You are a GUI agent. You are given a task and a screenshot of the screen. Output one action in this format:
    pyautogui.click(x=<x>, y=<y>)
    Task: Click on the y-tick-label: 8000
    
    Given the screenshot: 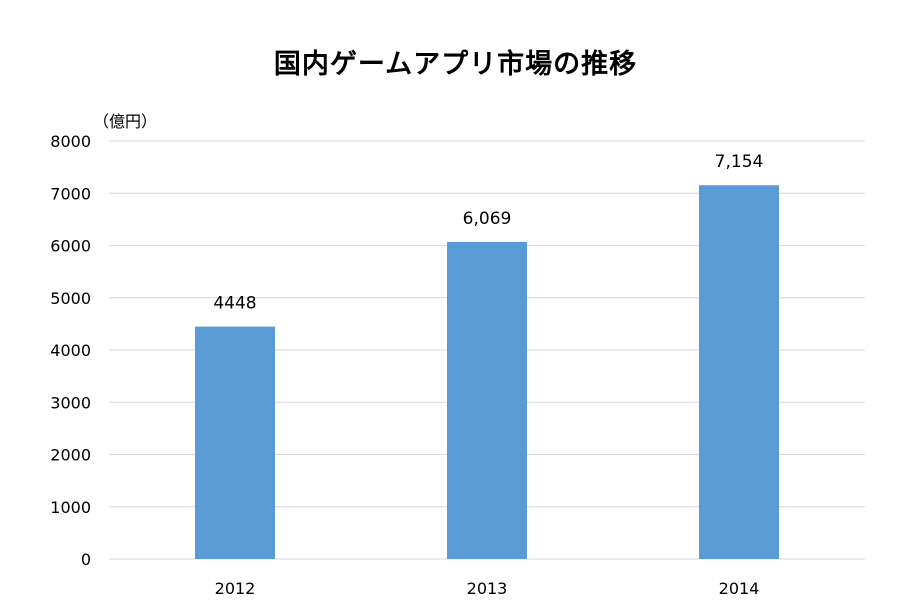 What is the action you would take?
    pyautogui.click(x=70, y=141)
    